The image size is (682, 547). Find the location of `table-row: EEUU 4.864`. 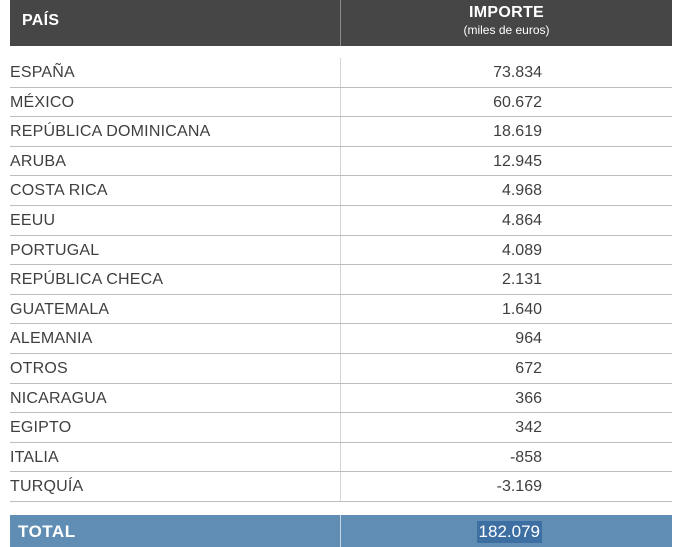

table-row: EEUU 4.864 is located at coordinates (341, 220).